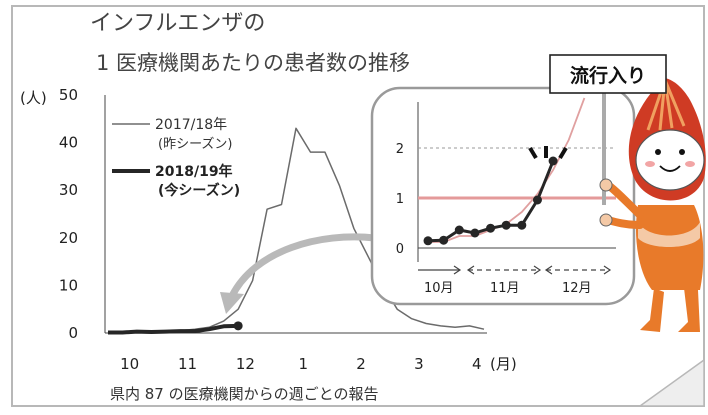  What do you see at coordinates (690, 164) in the screenshot?
I see `mascot-cheek-right` at bounding box center [690, 164].